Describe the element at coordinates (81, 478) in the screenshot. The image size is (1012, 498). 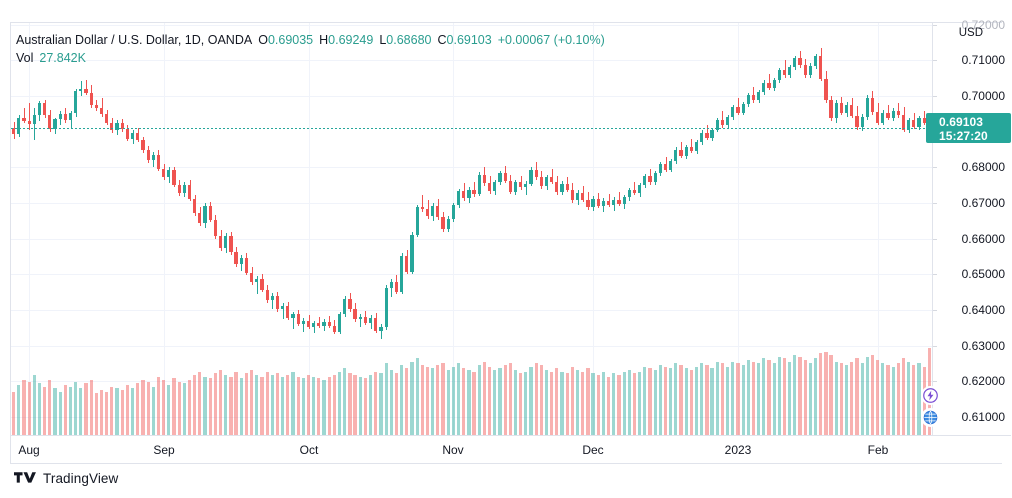
I see `tradingview-wordmark: TradingView` at that location.